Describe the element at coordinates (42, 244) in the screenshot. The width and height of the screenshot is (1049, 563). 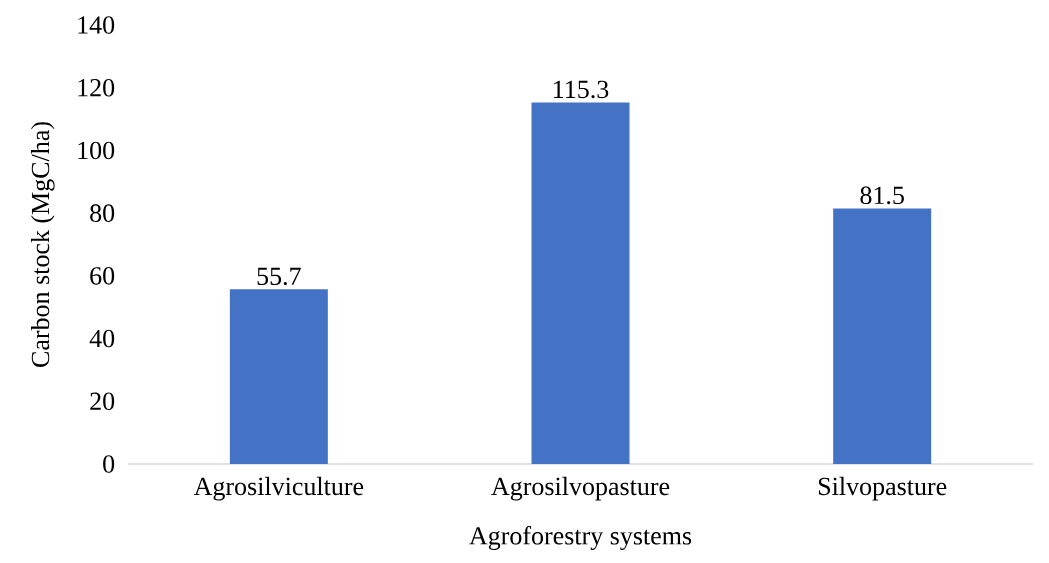
I see `y-axis-title: Carbon stock (MgC/ha)` at that location.